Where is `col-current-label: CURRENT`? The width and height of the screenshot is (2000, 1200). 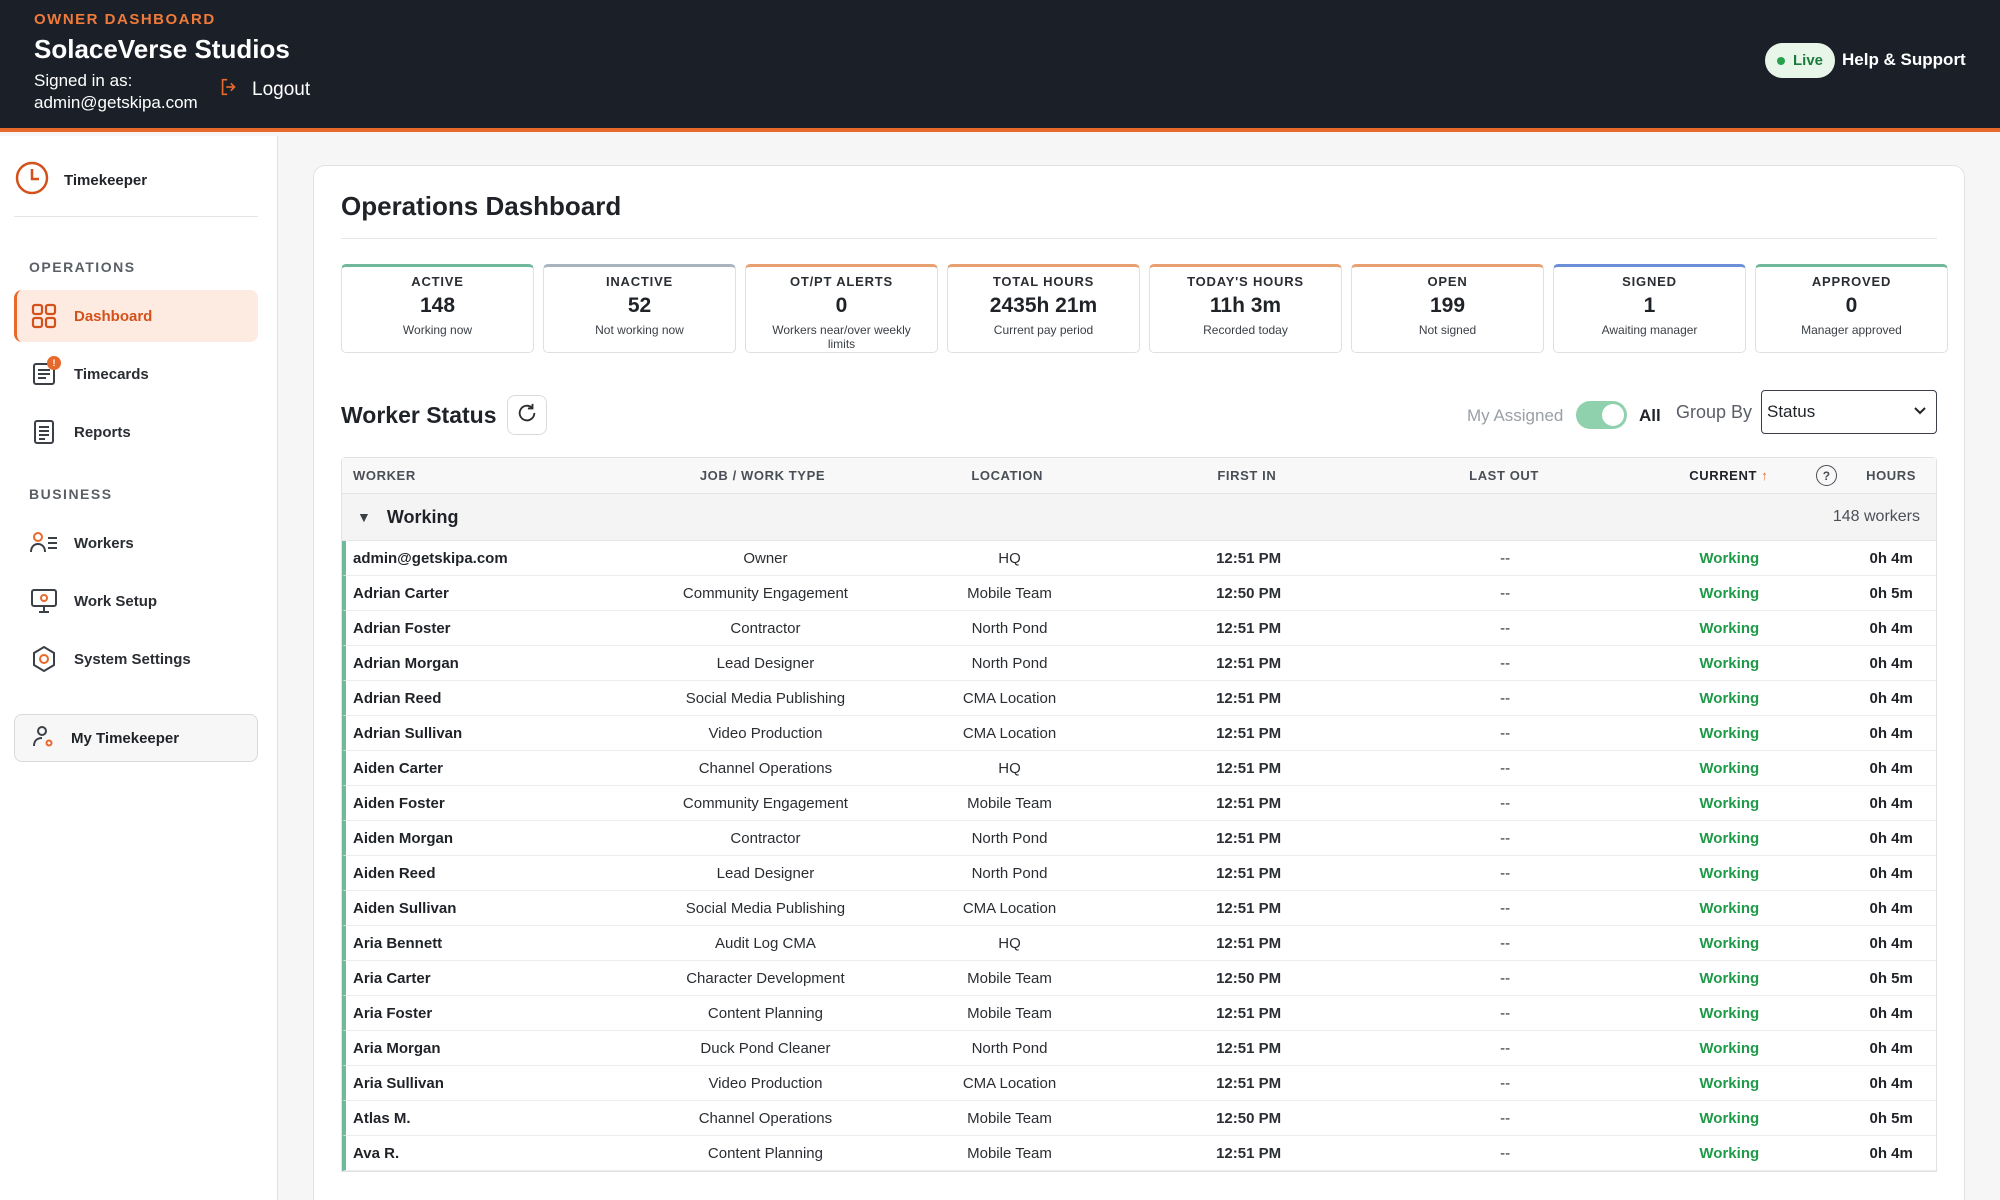
col-current-label: CURRENT is located at coordinates (1723, 475).